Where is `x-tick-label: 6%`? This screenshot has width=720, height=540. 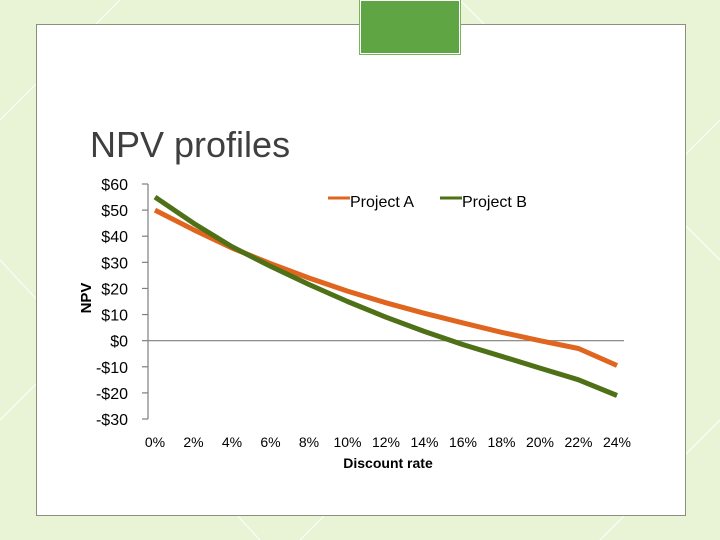
x-tick-label: 6% is located at coordinates (270, 442).